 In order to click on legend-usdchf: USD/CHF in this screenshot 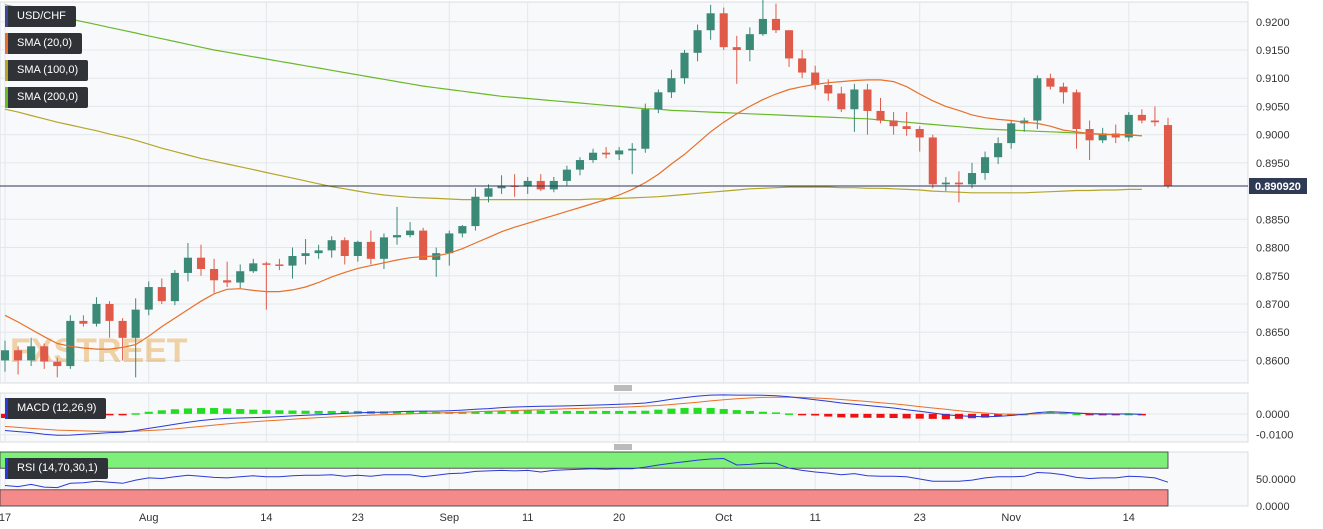, I will do `click(40, 16)`.